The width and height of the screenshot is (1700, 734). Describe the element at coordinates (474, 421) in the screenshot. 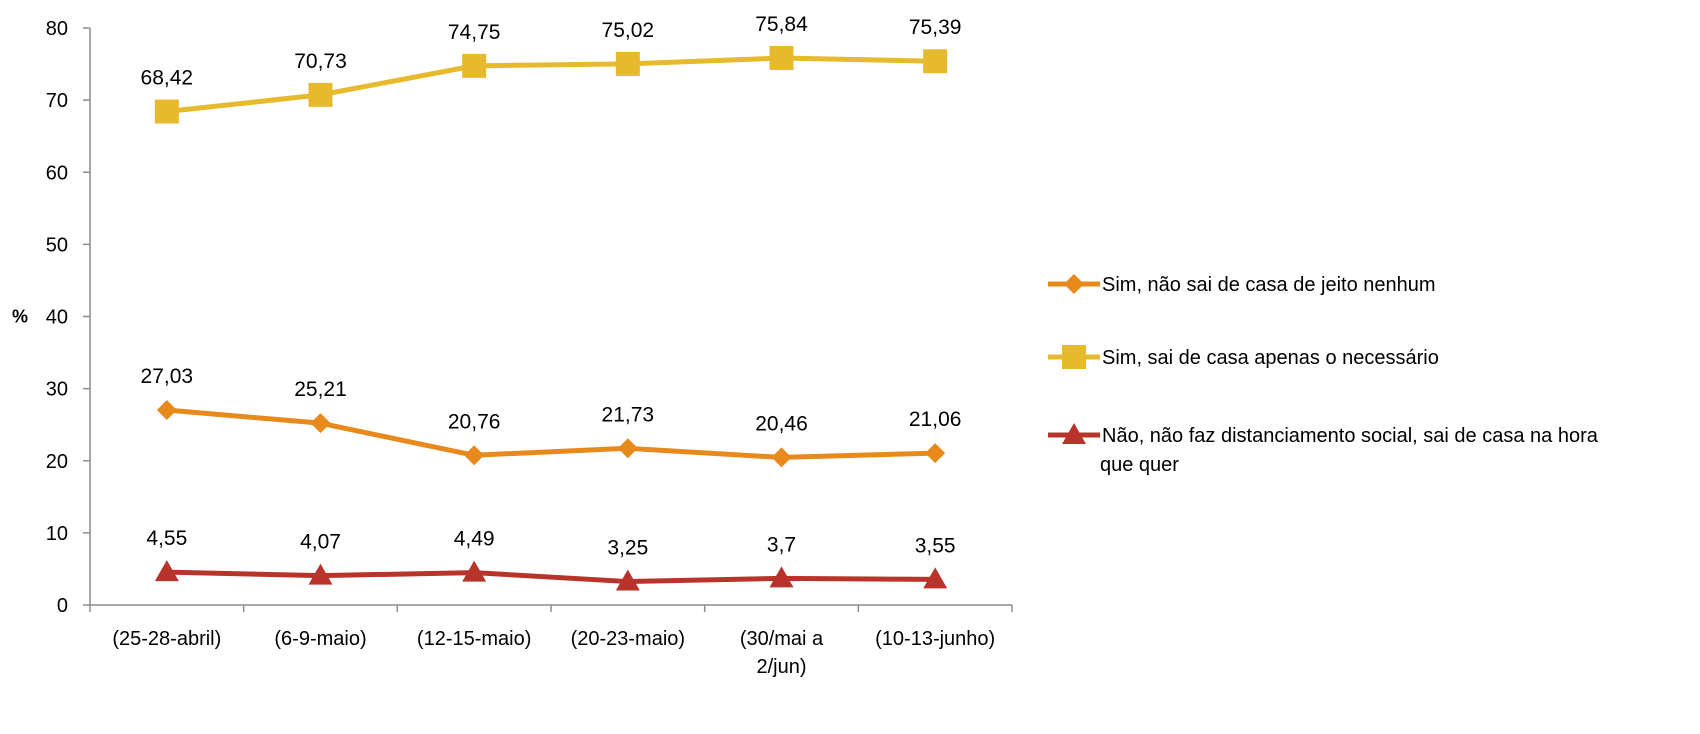

I see `data-label: 20,76` at that location.